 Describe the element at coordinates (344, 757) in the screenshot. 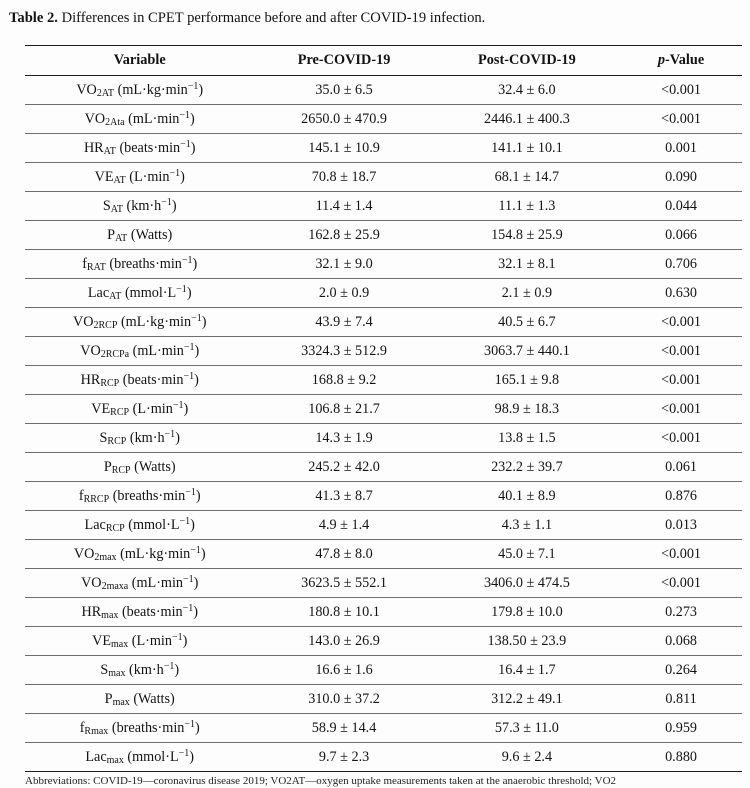

I see `pre-covid-value: 9.7 ± 2.3` at that location.